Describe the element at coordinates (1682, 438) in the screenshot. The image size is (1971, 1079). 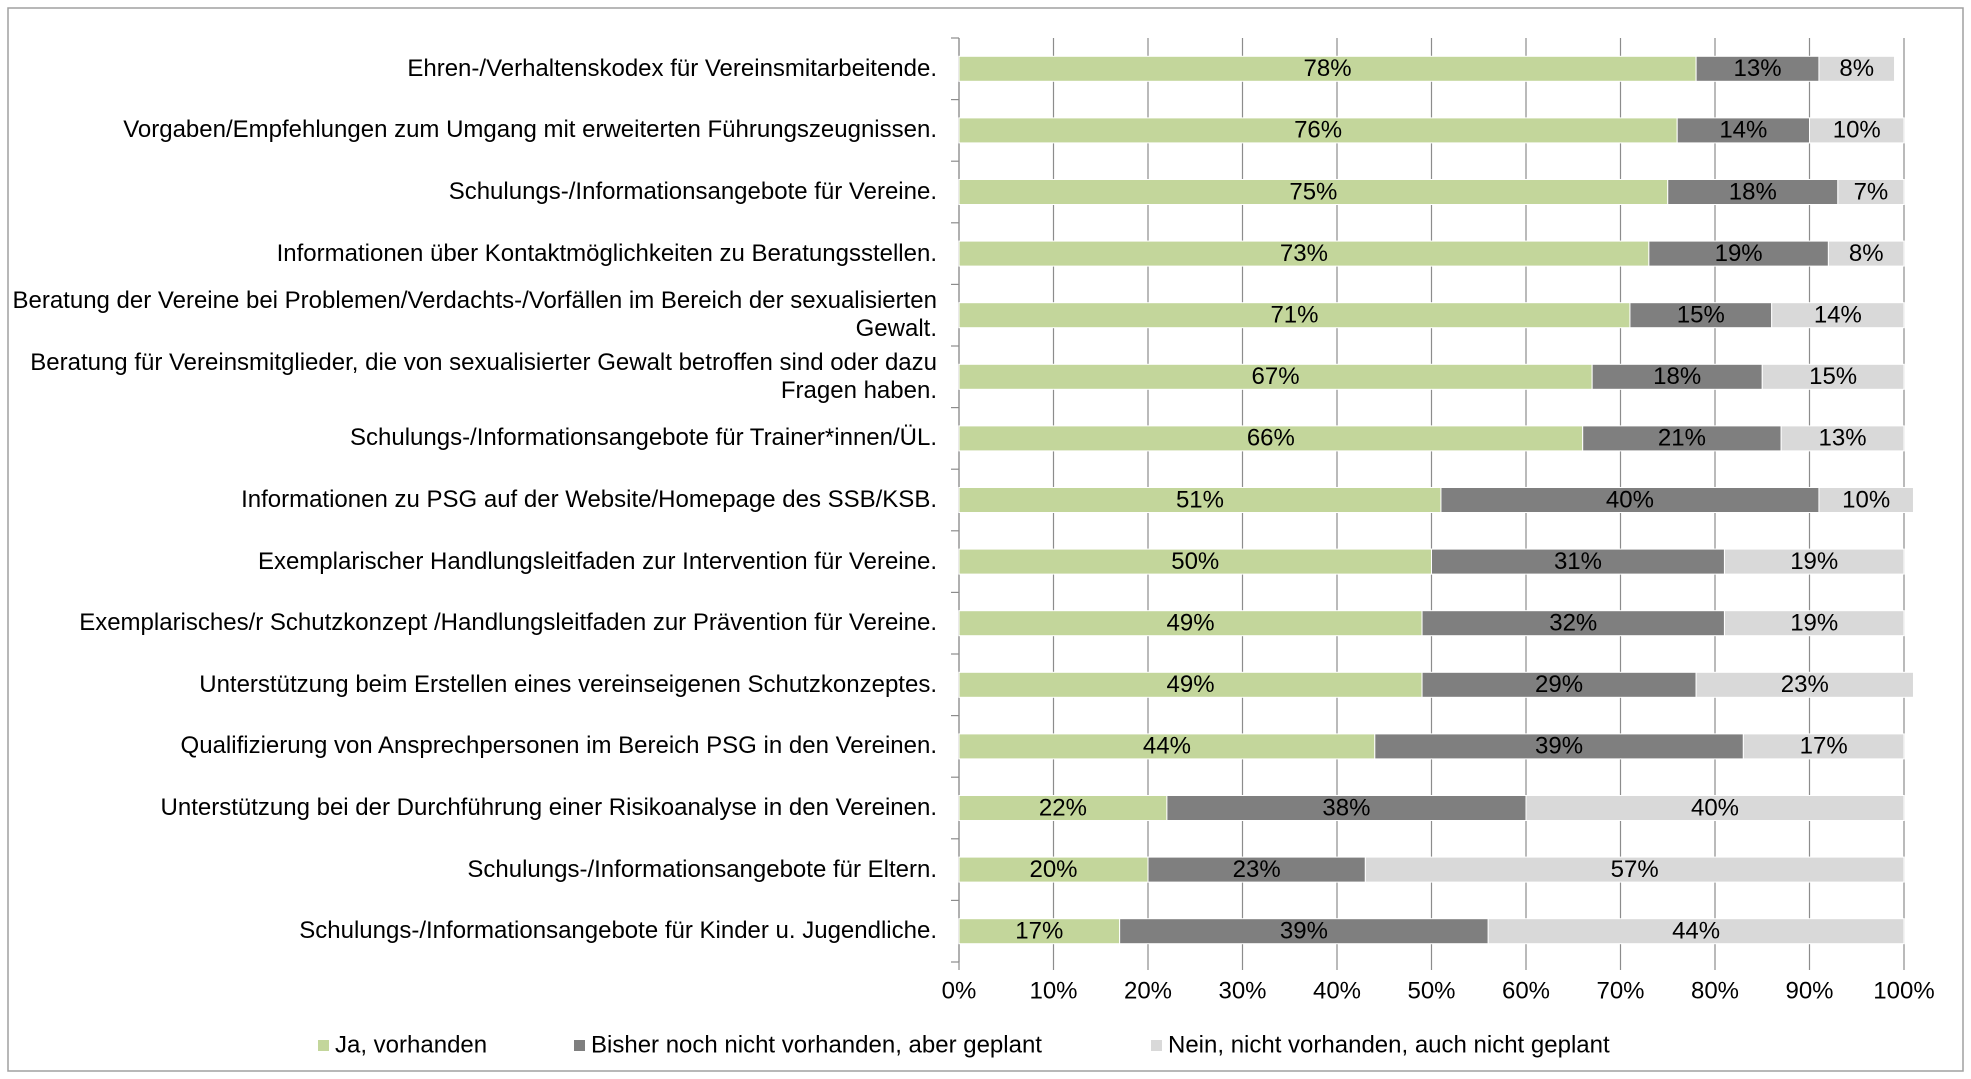
I see `data-label: 21%` at that location.